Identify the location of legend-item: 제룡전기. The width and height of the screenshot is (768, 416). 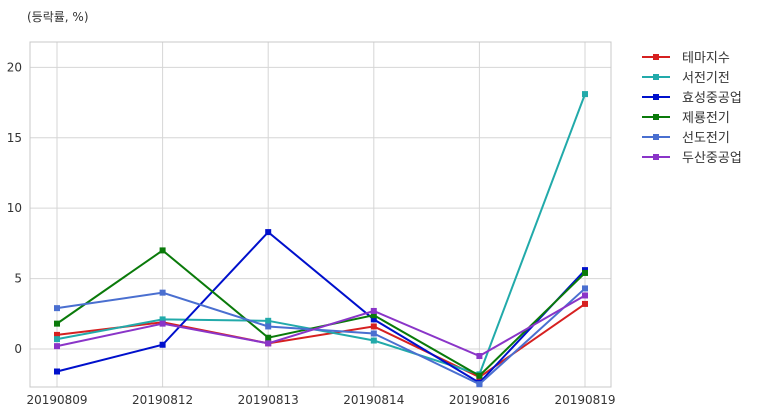
(686, 118).